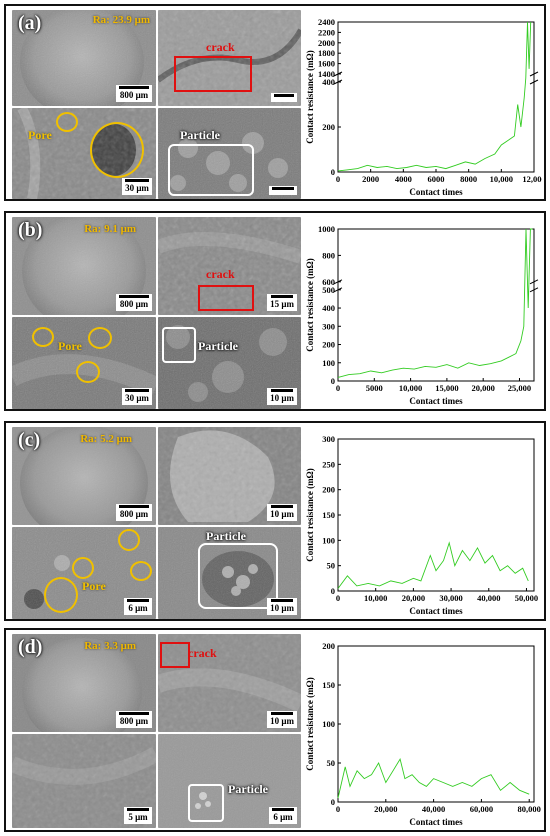 This screenshot has width=550, height=836. I want to click on scale-bar-label: 5 μm, so click(138, 817).